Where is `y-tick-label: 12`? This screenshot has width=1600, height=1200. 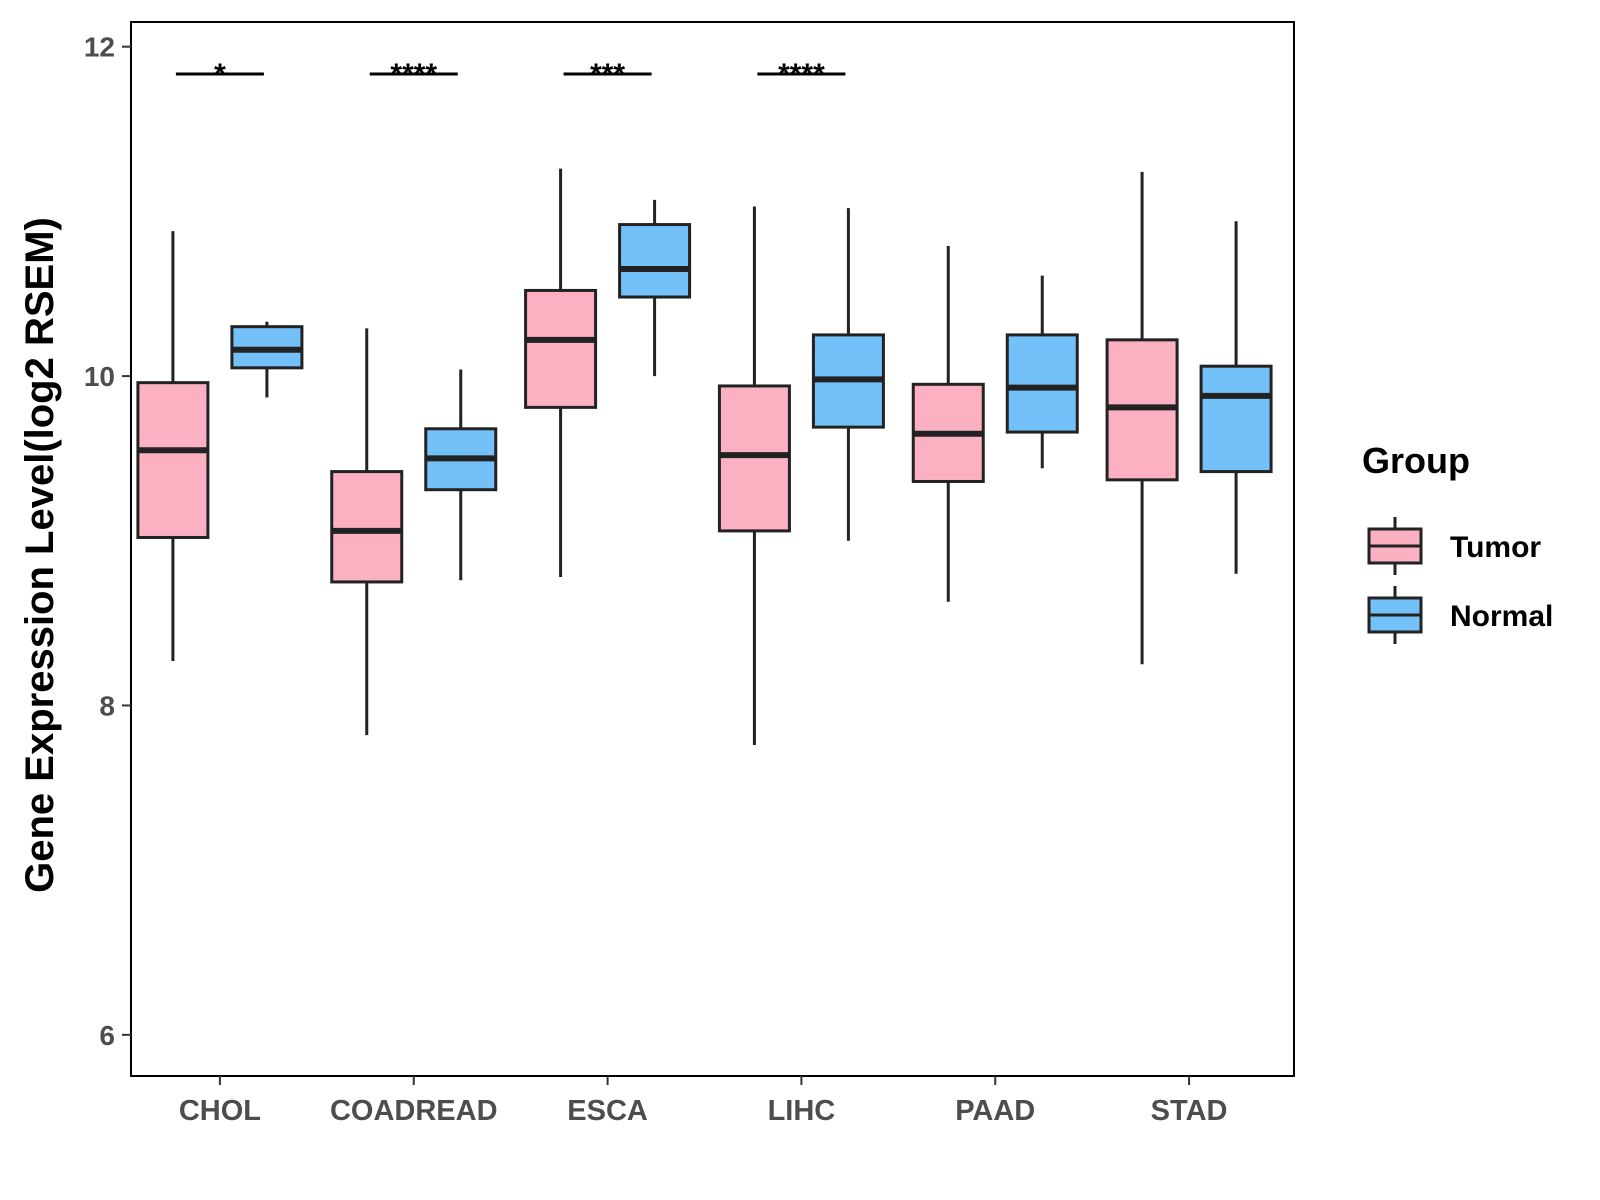
y-tick-label: 12 is located at coordinates (99, 47).